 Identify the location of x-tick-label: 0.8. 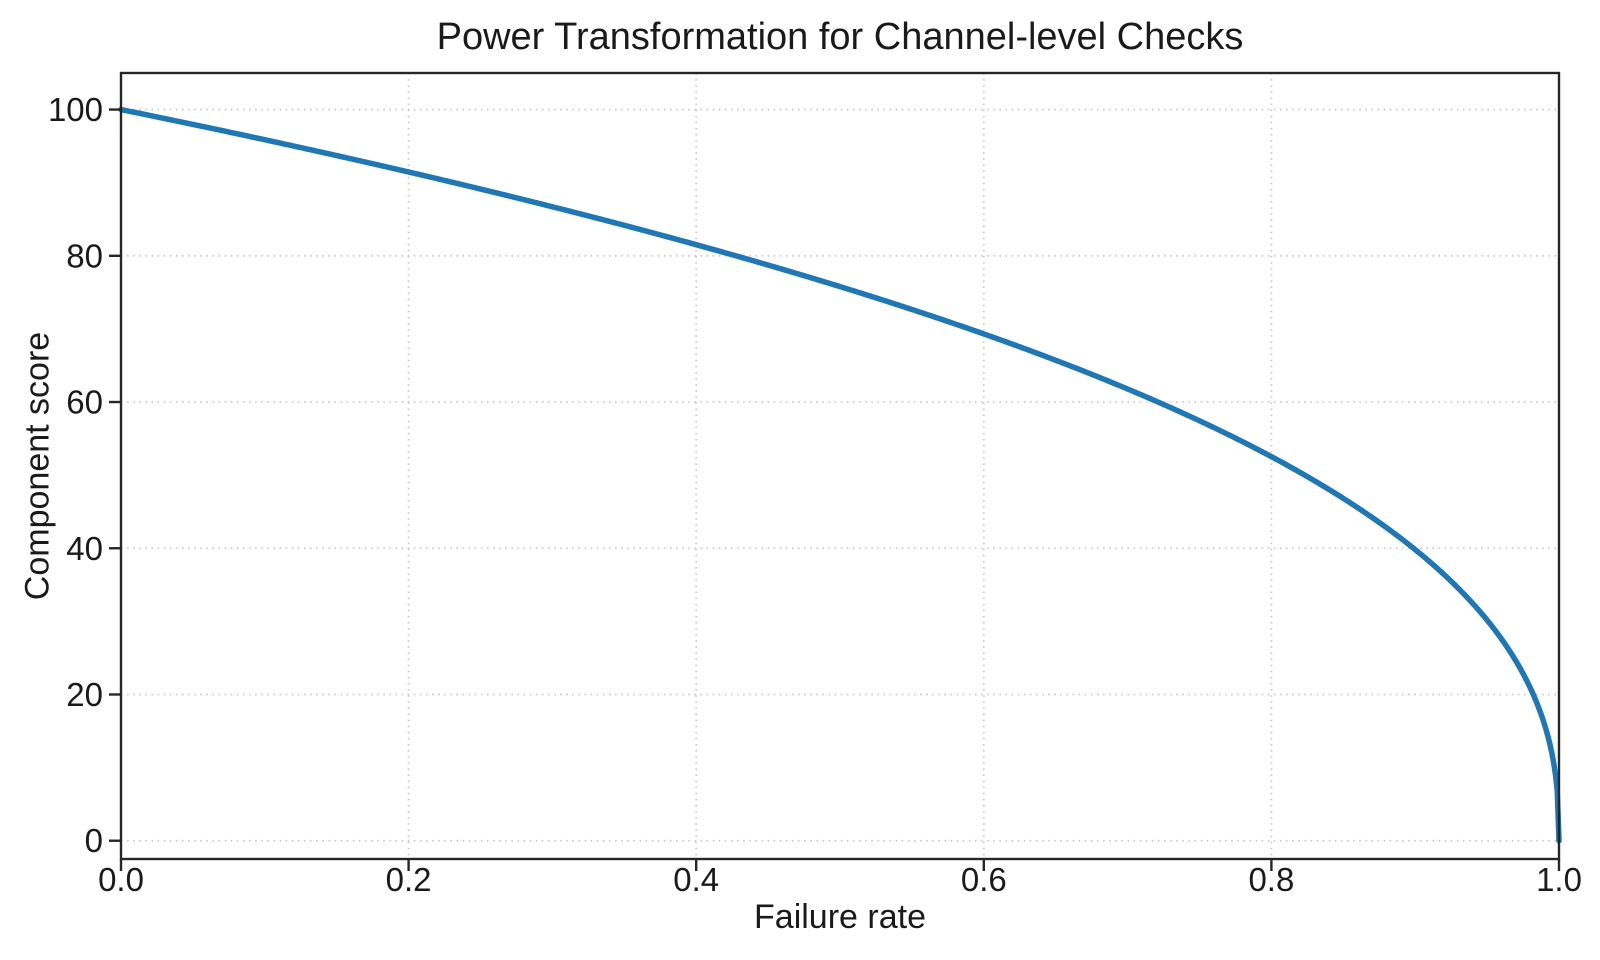
(1271, 879).